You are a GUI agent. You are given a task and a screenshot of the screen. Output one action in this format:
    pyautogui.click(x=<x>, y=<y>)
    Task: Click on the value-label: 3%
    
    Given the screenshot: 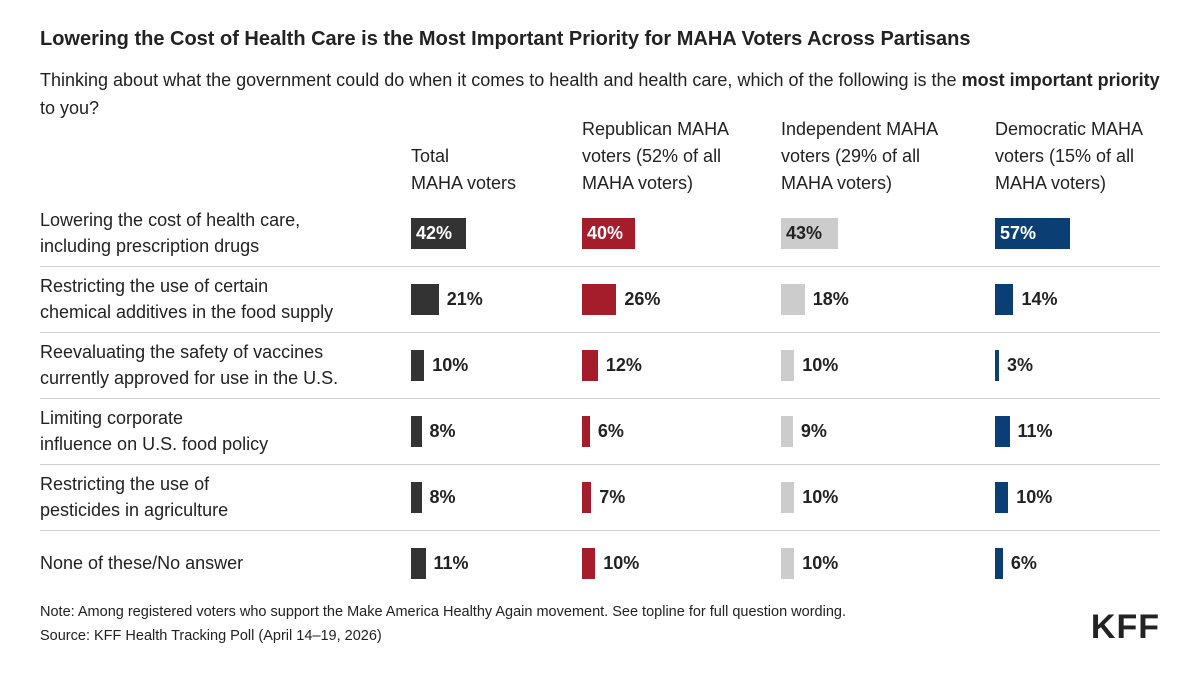 What is the action you would take?
    pyautogui.click(x=1019, y=364)
    